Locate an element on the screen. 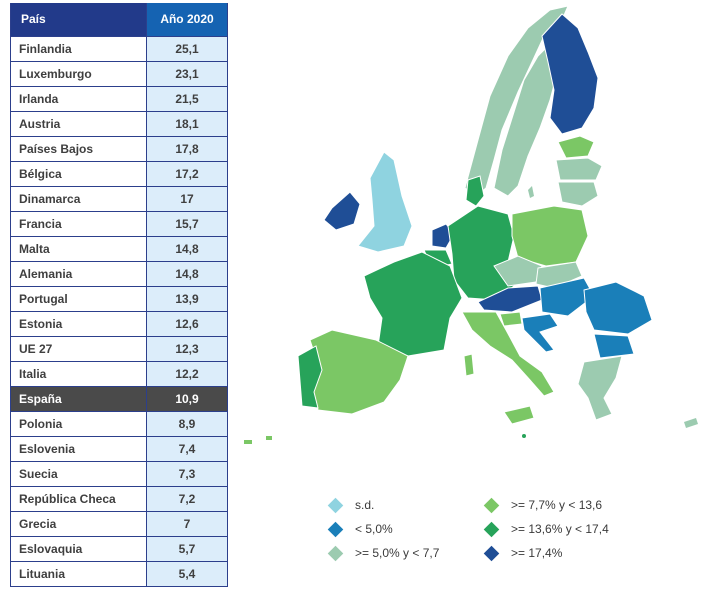 The height and width of the screenshot is (590, 713). legend-label: >= 7,7% y < 13,6 is located at coordinates (557, 505).